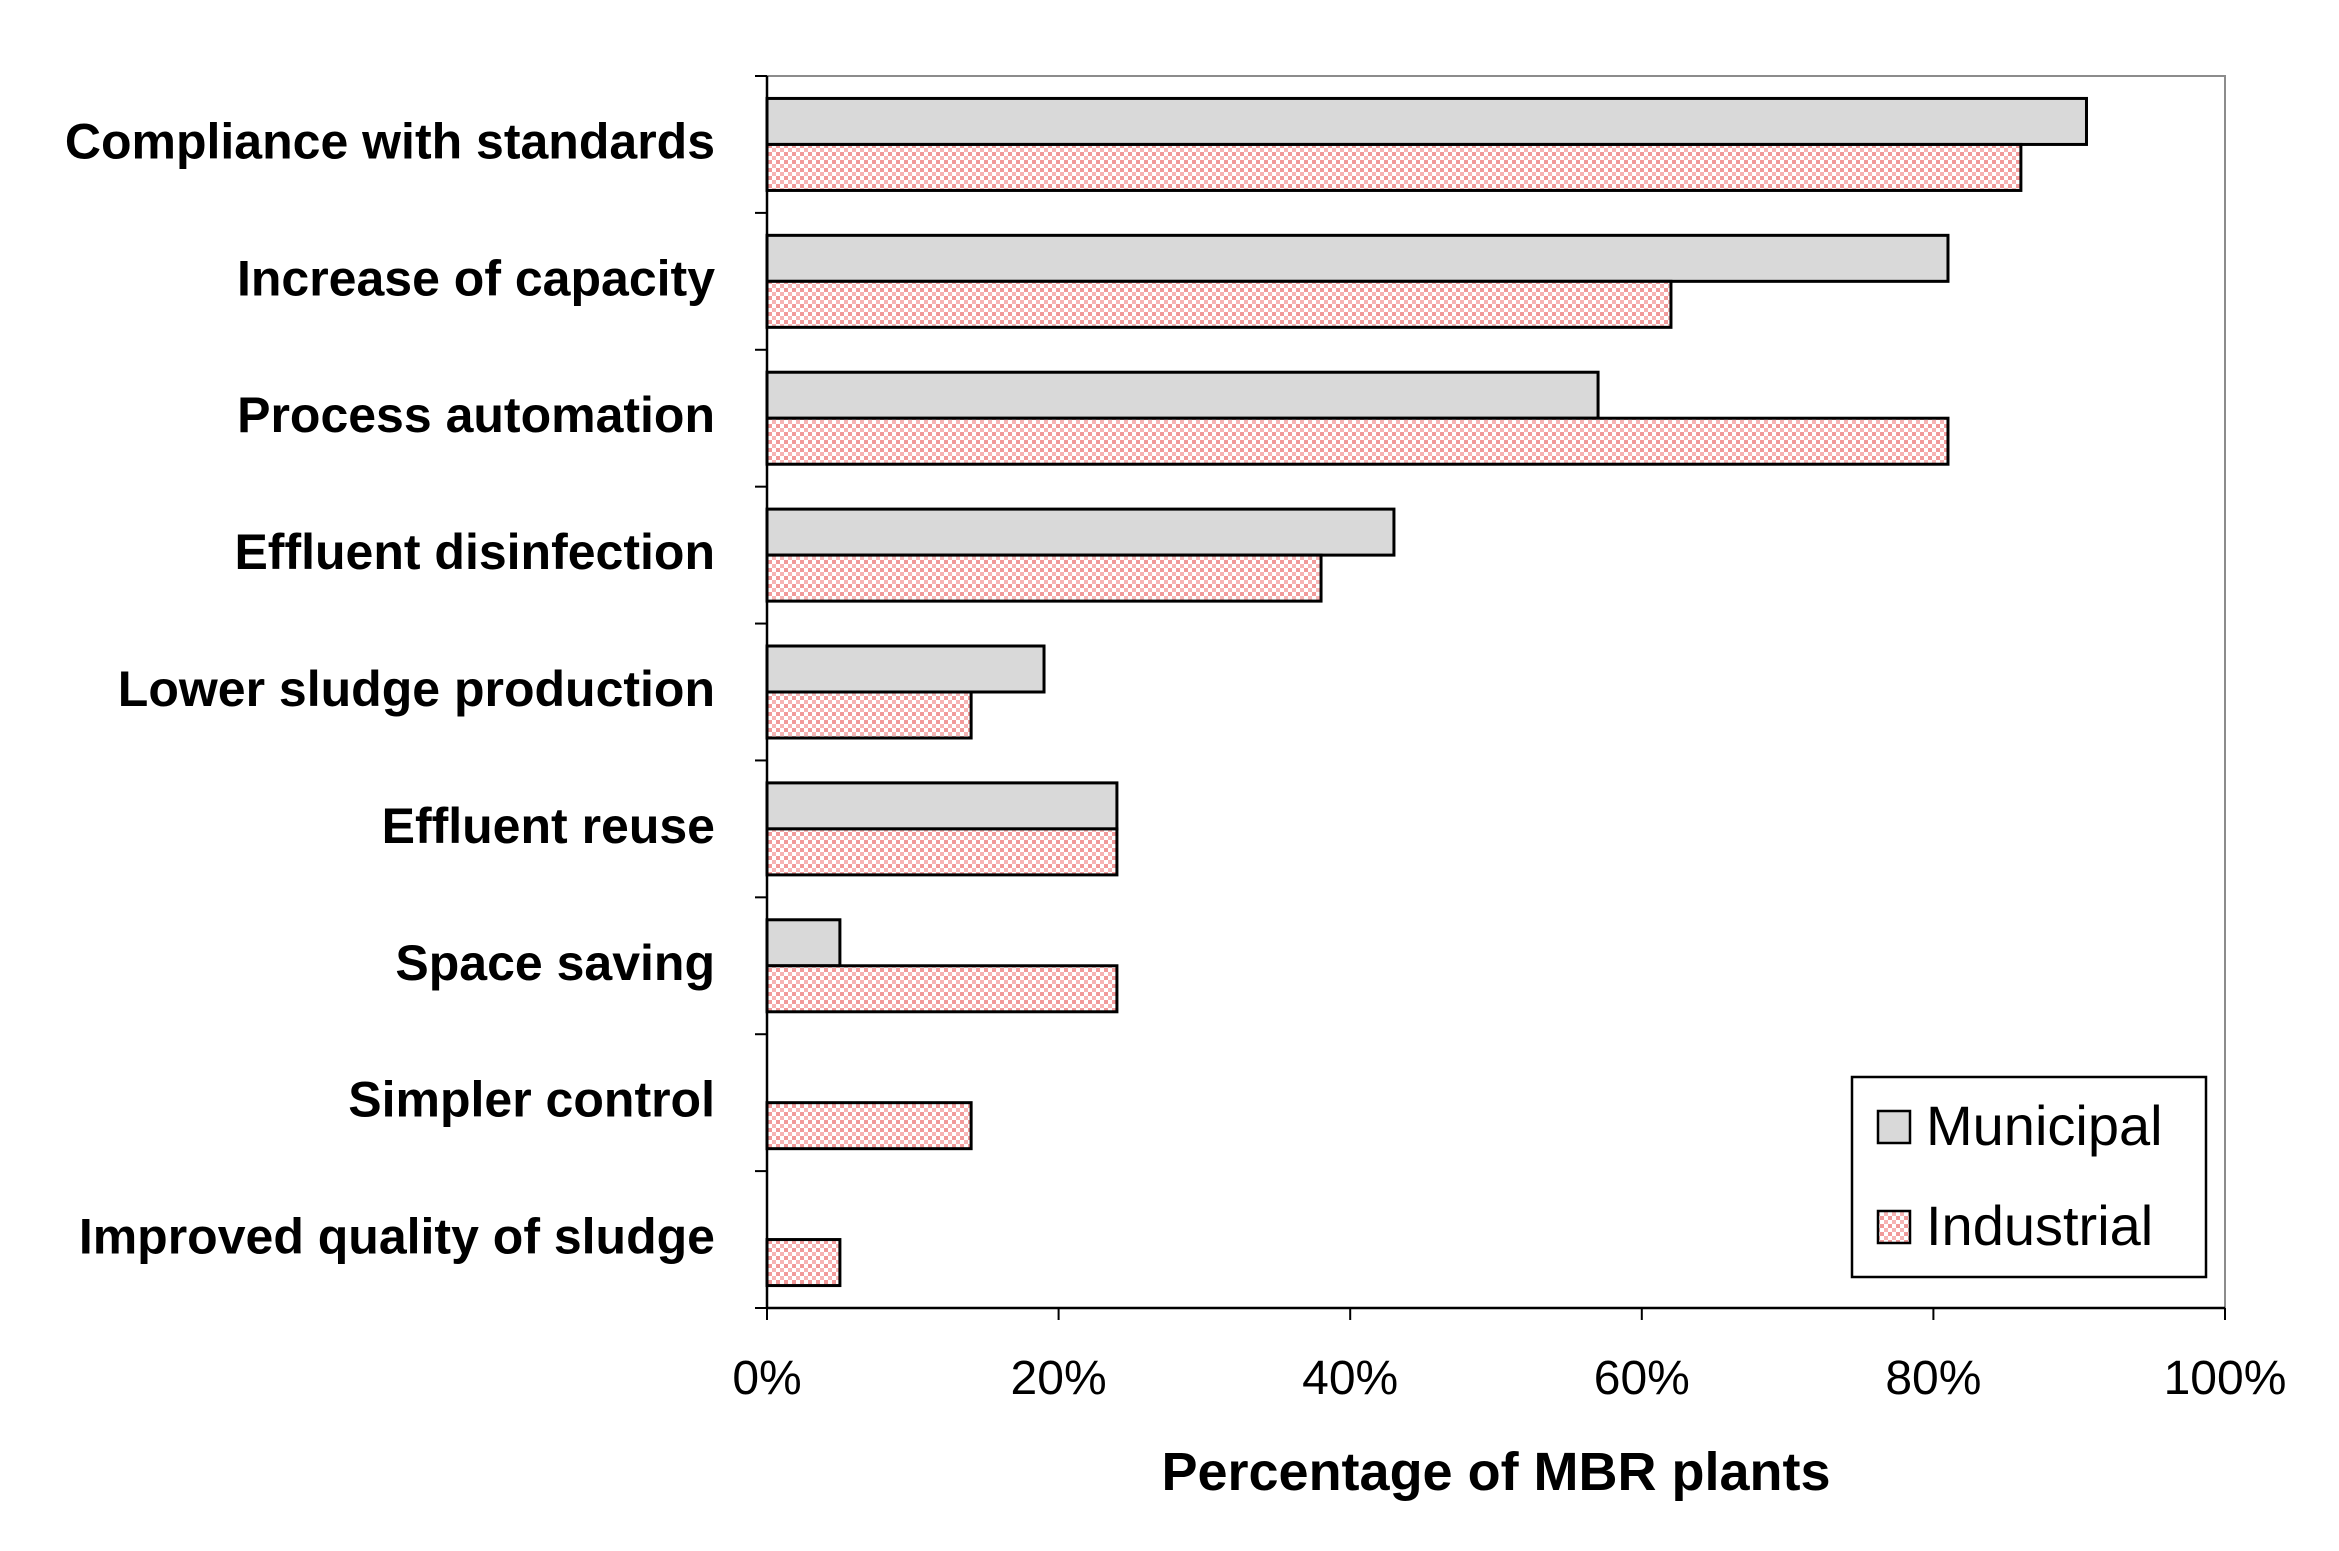 This screenshot has height=1551, width=2339. Describe the element at coordinates (476, 278) in the screenshot. I see `category-label: Increase of capacity` at that location.